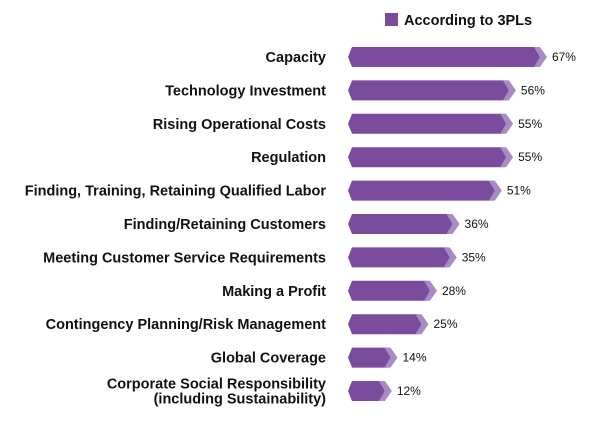 The image size is (599, 425). Describe the element at coordinates (245, 91) in the screenshot. I see `category-label: Technology Investment` at that location.